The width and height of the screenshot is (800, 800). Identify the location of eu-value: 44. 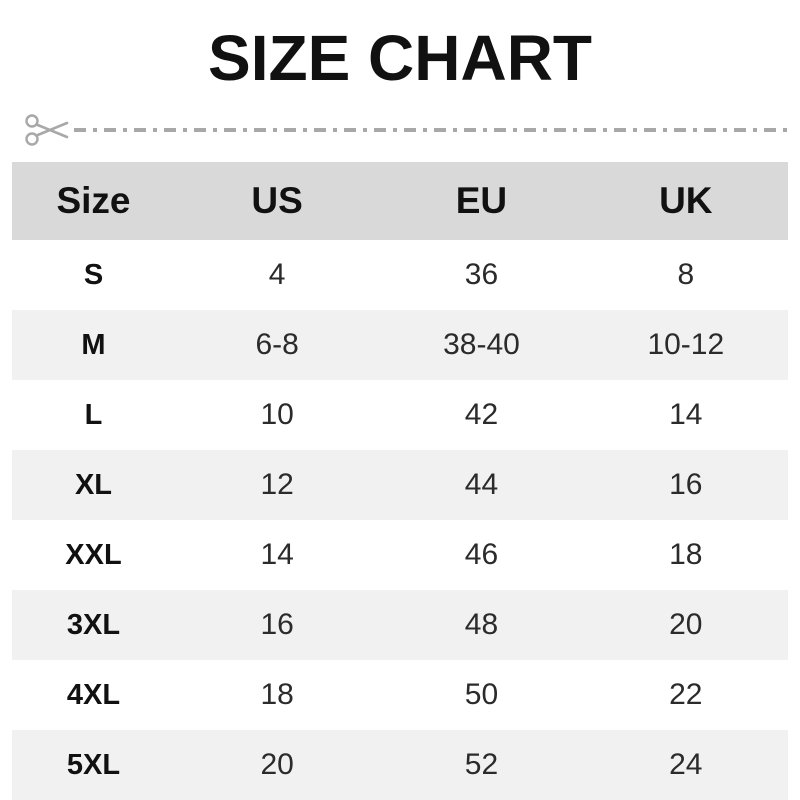
(481, 484).